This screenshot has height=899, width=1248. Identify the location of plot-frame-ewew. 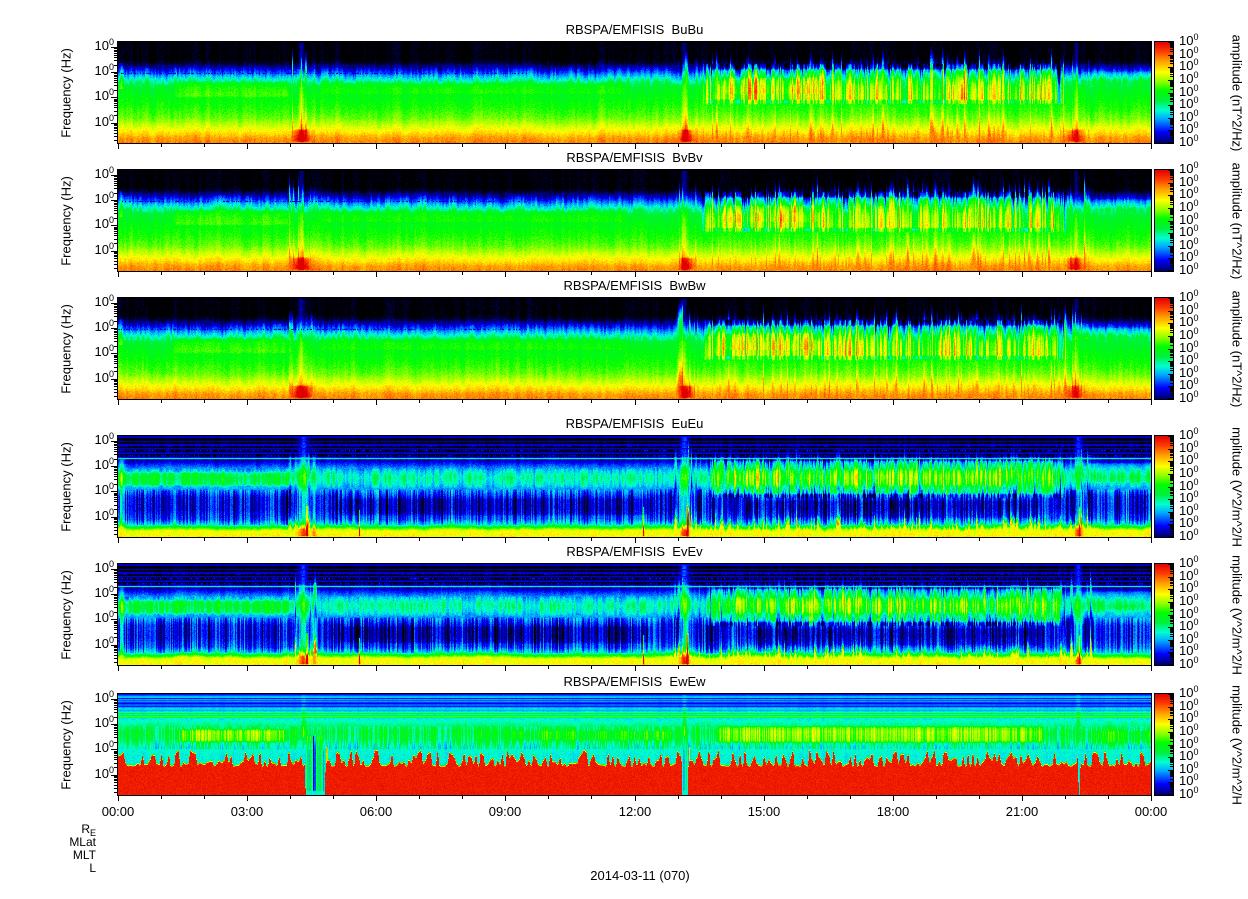
(634, 744).